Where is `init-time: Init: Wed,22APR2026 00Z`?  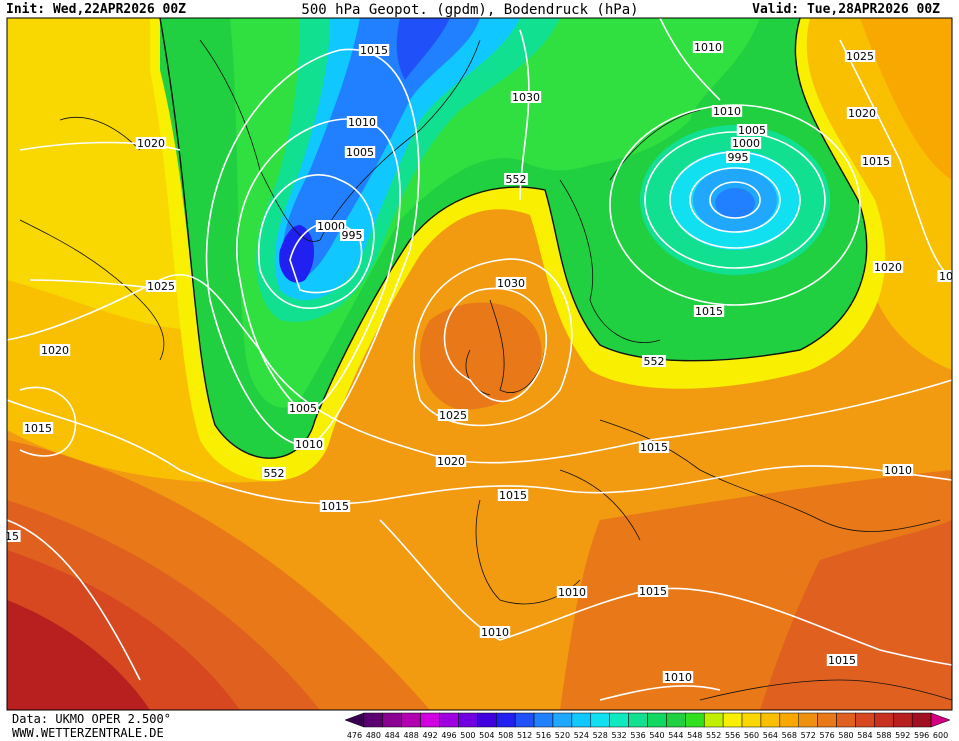
init-time: Init: Wed,22APR2026 00Z is located at coordinates (96, 9).